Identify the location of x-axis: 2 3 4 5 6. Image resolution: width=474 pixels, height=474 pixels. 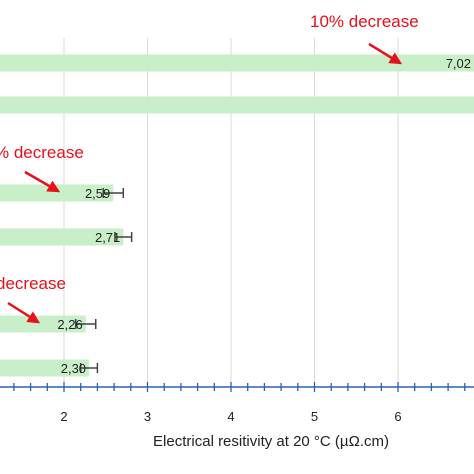
(237, 403).